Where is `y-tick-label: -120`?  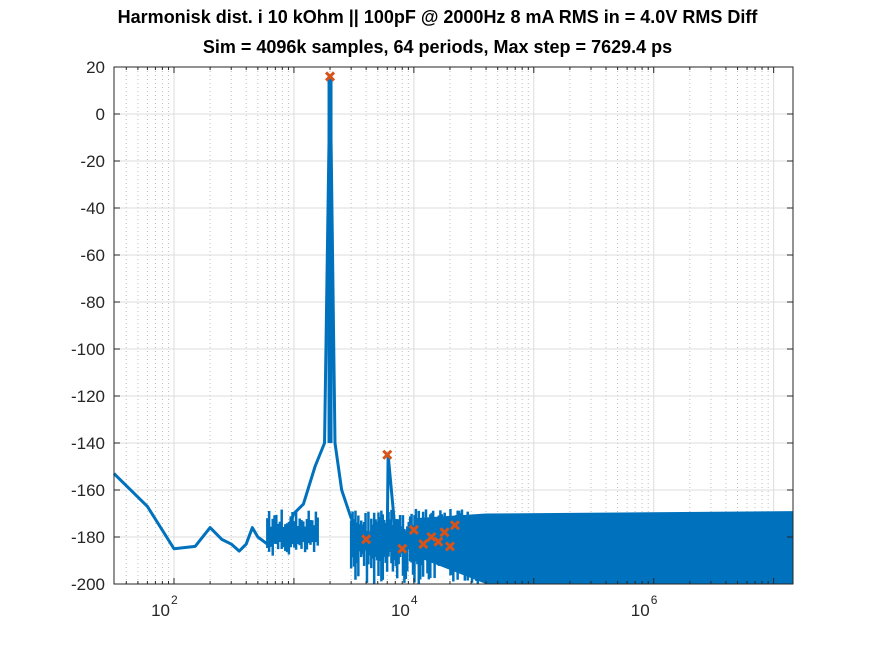
y-tick-label: -120 is located at coordinates (88, 396).